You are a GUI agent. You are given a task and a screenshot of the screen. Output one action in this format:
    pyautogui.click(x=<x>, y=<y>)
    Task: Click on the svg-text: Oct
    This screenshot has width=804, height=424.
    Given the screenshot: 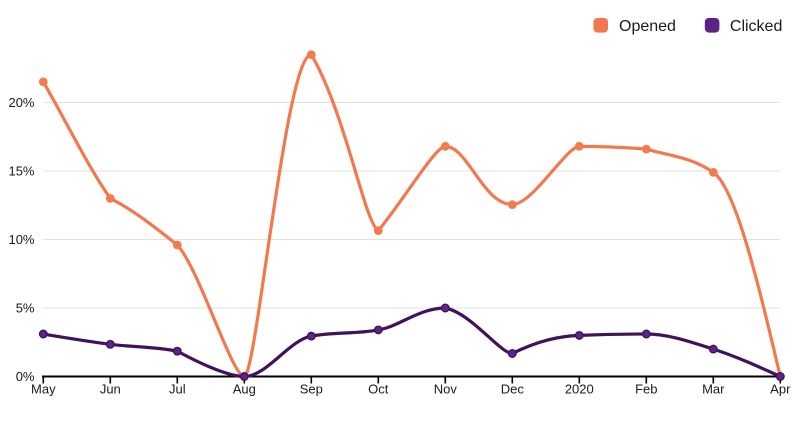 What is the action you would take?
    pyautogui.click(x=378, y=389)
    